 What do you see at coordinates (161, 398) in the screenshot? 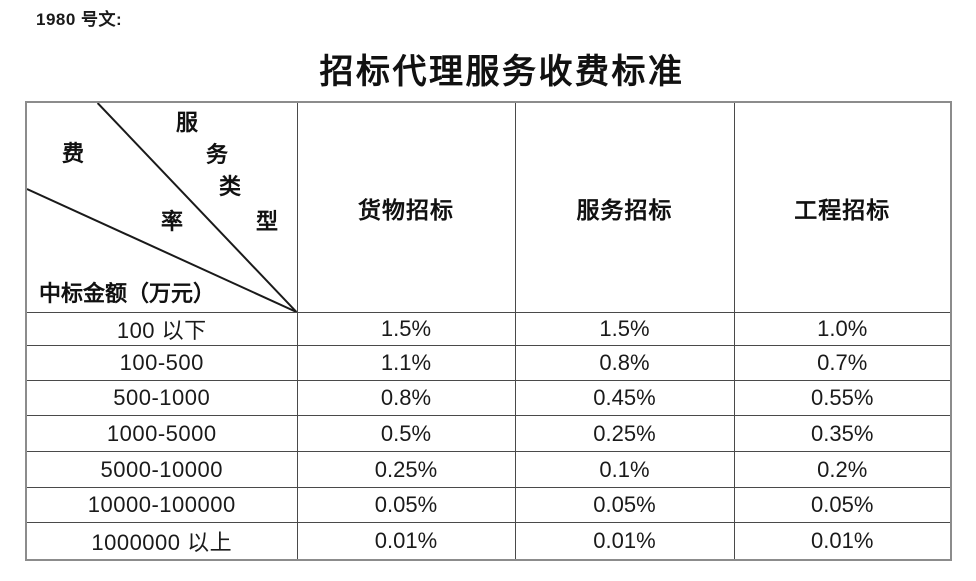
I see `row-label: 500-1000` at bounding box center [161, 398].